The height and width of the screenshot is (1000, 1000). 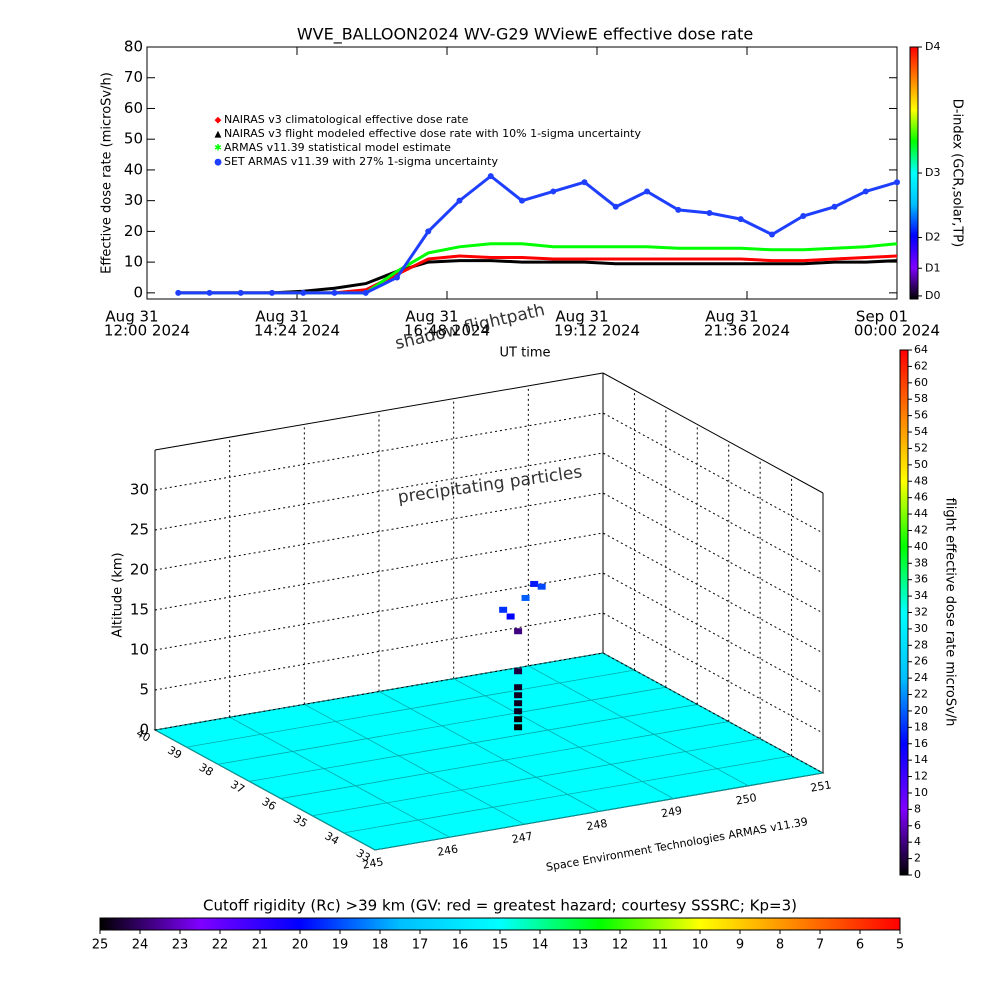 What do you see at coordinates (218, 135) in the screenshot?
I see `legend-symbol: ▲` at bounding box center [218, 135].